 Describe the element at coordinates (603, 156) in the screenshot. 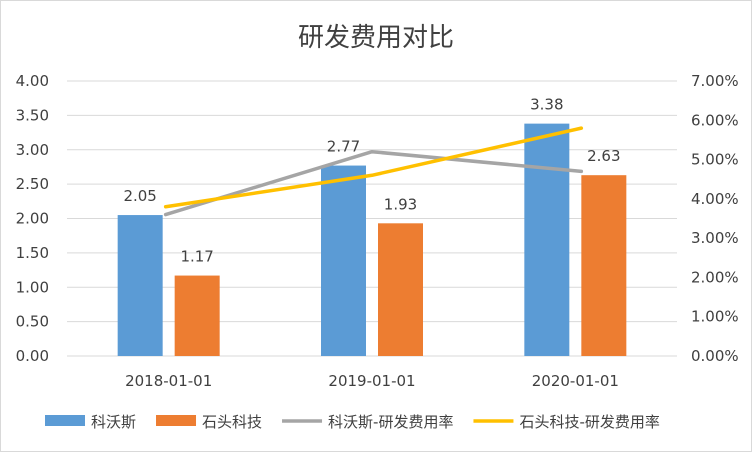

I see `data-label: 2.63` at that location.